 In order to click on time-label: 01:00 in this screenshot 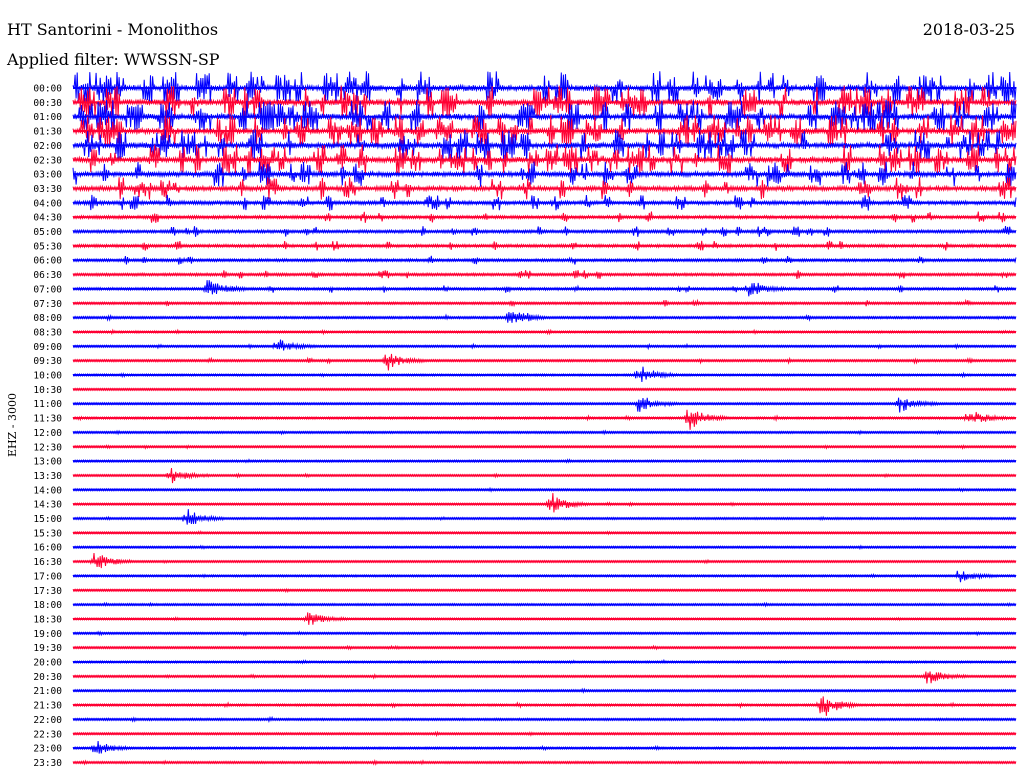, I will do `click(47, 117)`.